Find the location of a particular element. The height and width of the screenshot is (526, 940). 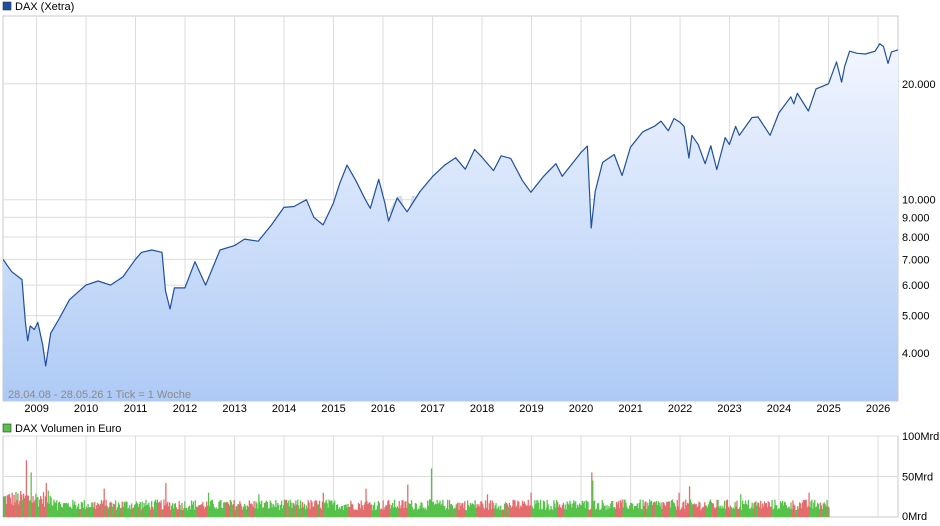

x-tick-label: 2021 is located at coordinates (630, 409).